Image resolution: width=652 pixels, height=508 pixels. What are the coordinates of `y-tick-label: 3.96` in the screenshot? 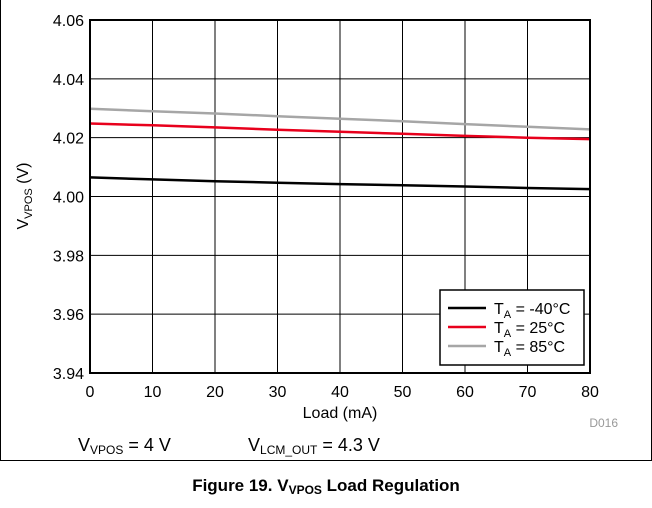 It's located at (68, 315).